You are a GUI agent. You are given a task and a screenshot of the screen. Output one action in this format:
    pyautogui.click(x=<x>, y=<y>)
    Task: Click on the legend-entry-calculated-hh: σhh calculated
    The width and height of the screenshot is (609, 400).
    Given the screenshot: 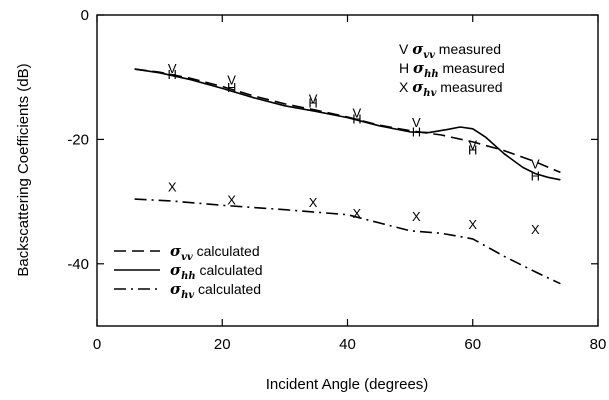 What is the action you would take?
    pyautogui.click(x=216, y=271)
    